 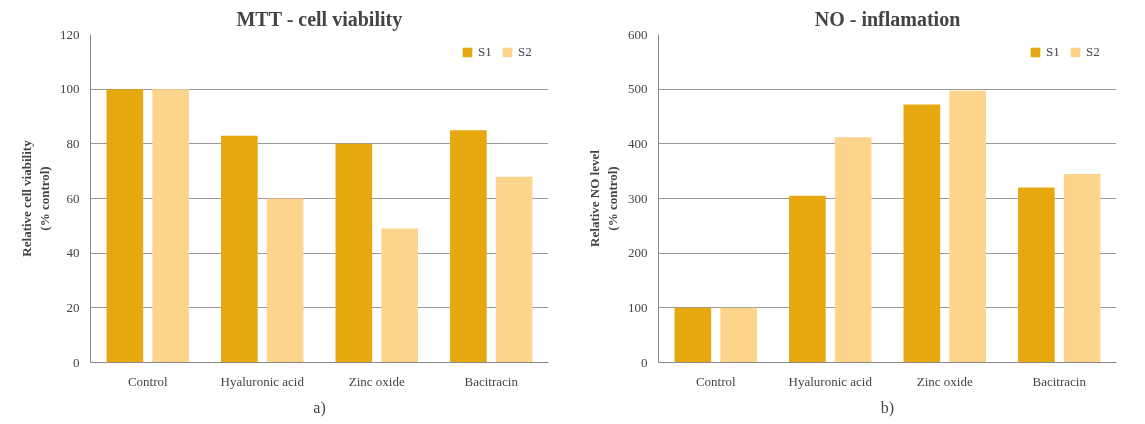 What do you see at coordinates (638, 89) in the screenshot?
I see `y-tick-label: 500` at bounding box center [638, 89].